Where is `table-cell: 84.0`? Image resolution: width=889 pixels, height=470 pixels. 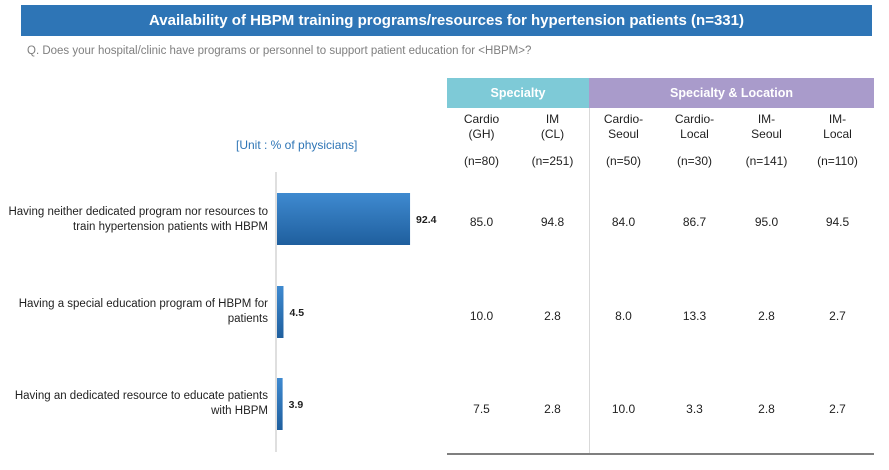 table-cell: 84.0 is located at coordinates (623, 222).